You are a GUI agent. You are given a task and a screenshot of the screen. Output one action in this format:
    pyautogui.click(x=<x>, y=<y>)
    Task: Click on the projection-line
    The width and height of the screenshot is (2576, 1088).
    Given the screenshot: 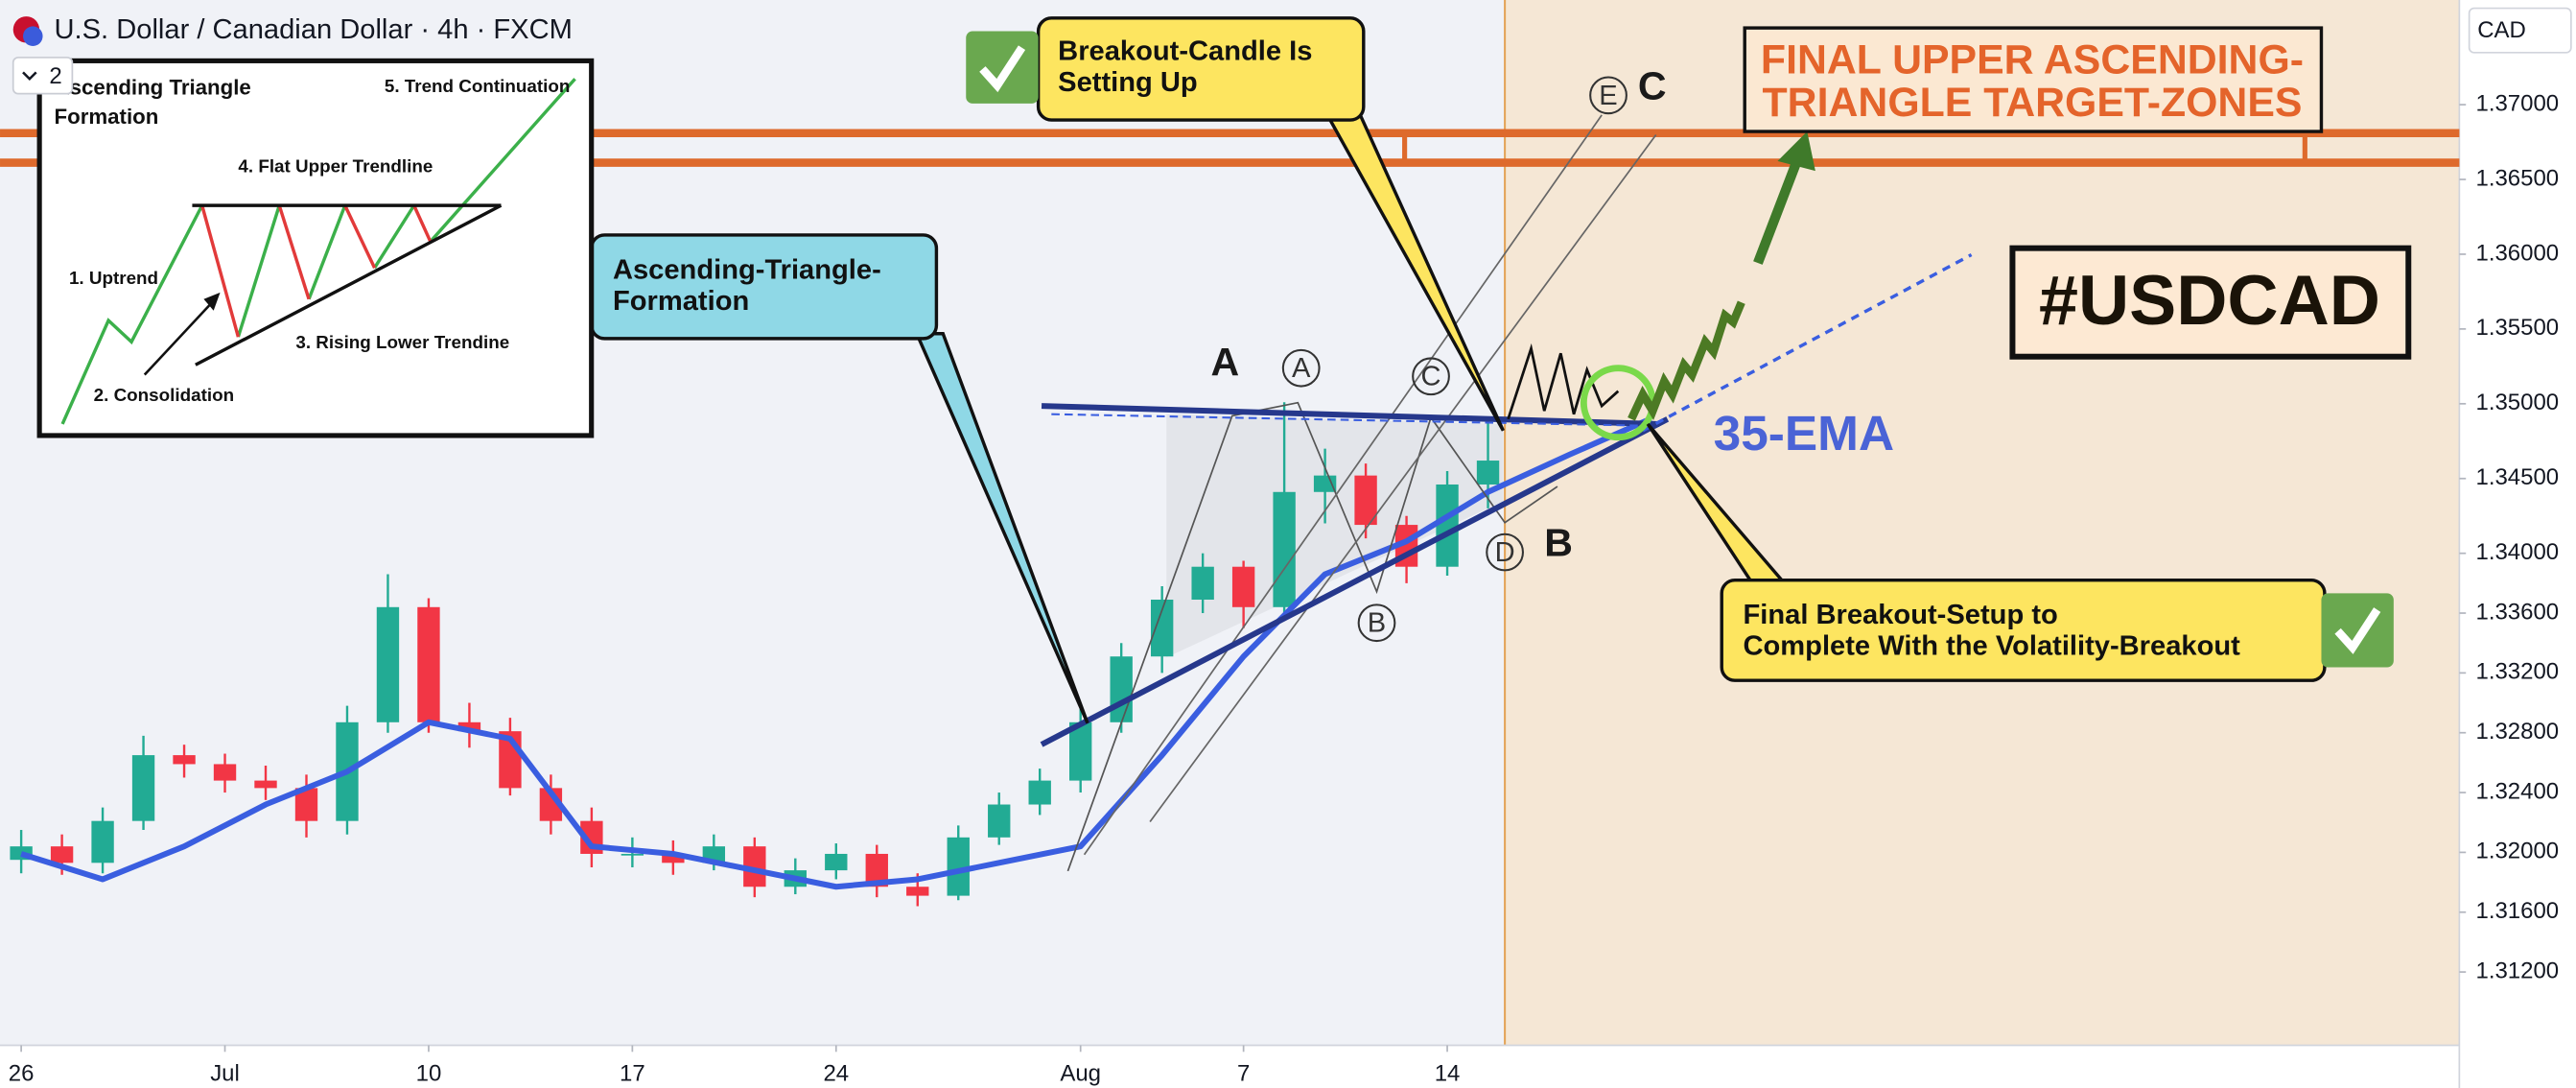 What is the action you would take?
    pyautogui.click(x=1343, y=485)
    